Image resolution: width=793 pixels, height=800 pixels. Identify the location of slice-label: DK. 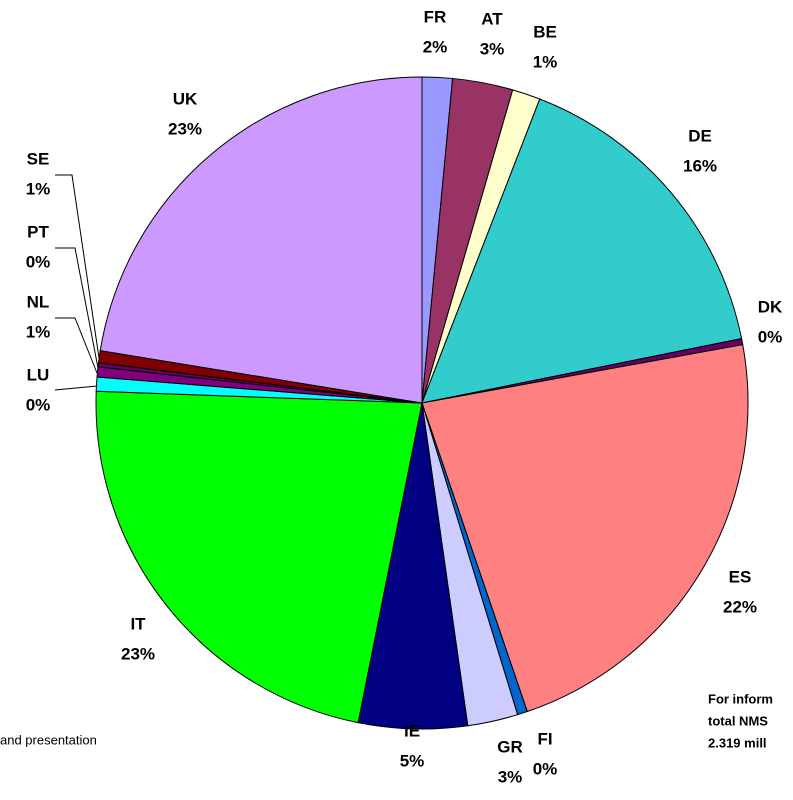
(770, 306).